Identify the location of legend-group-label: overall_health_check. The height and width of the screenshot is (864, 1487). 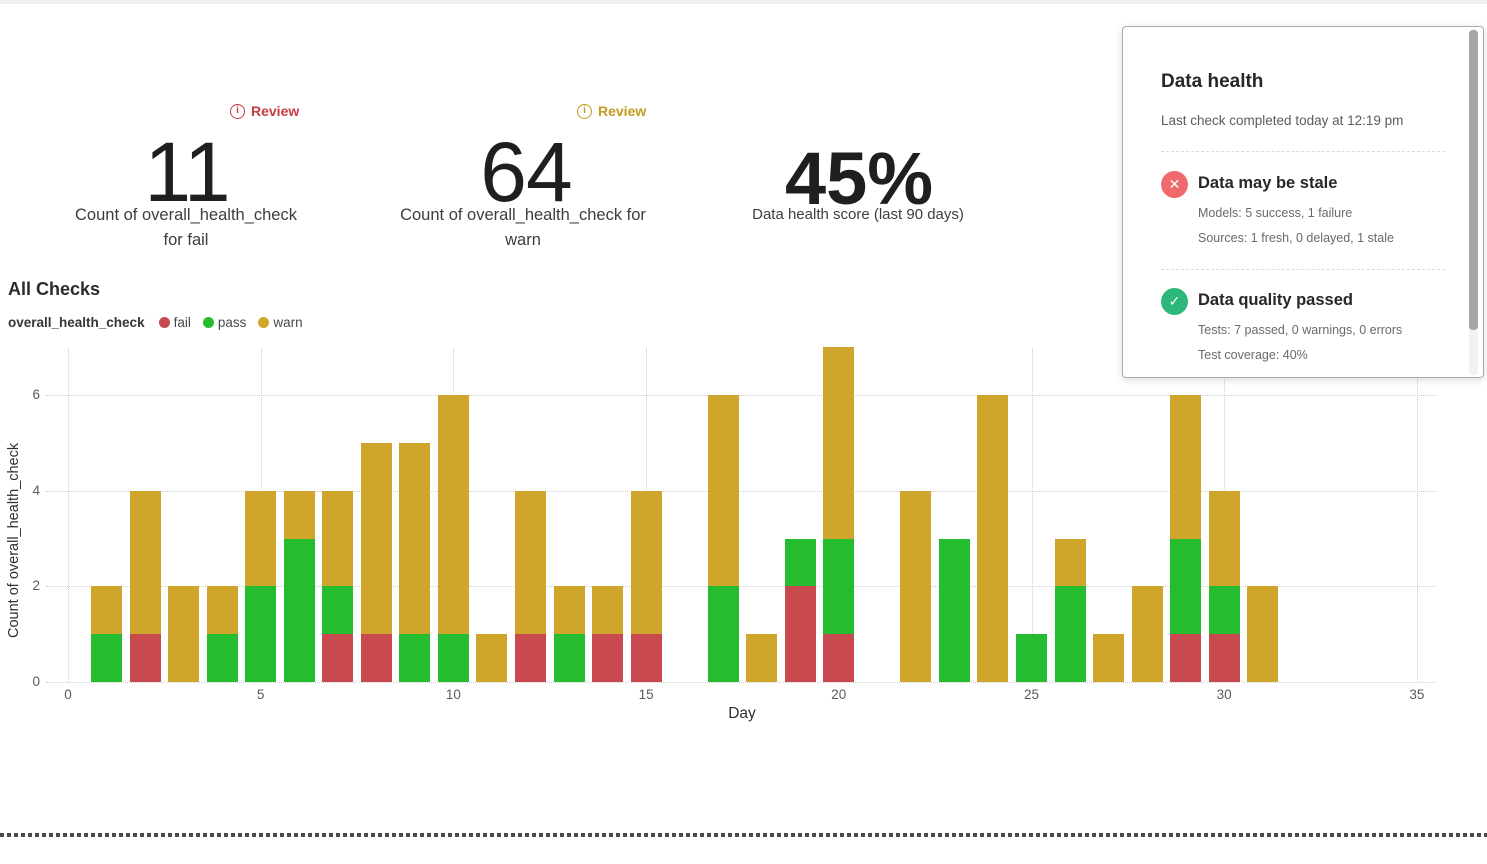
(76, 322).